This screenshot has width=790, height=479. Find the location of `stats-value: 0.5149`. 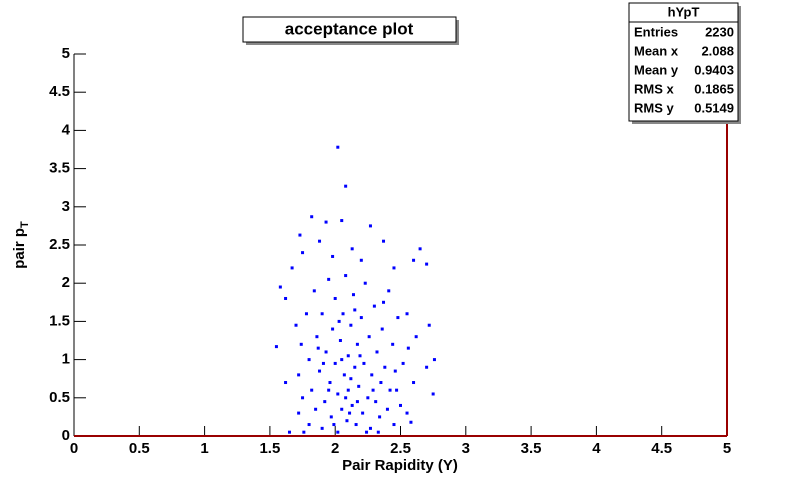

stats-value: 0.5149 is located at coordinates (714, 107).